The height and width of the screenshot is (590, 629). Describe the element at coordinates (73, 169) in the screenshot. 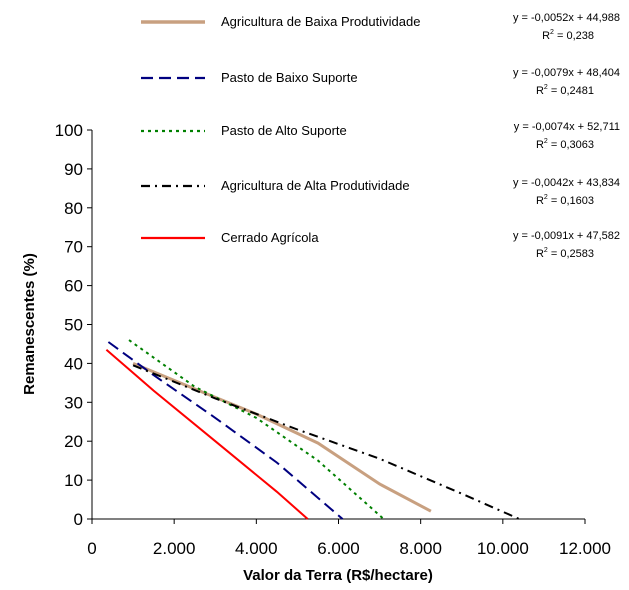

I see `y-tick-label: 90` at that location.